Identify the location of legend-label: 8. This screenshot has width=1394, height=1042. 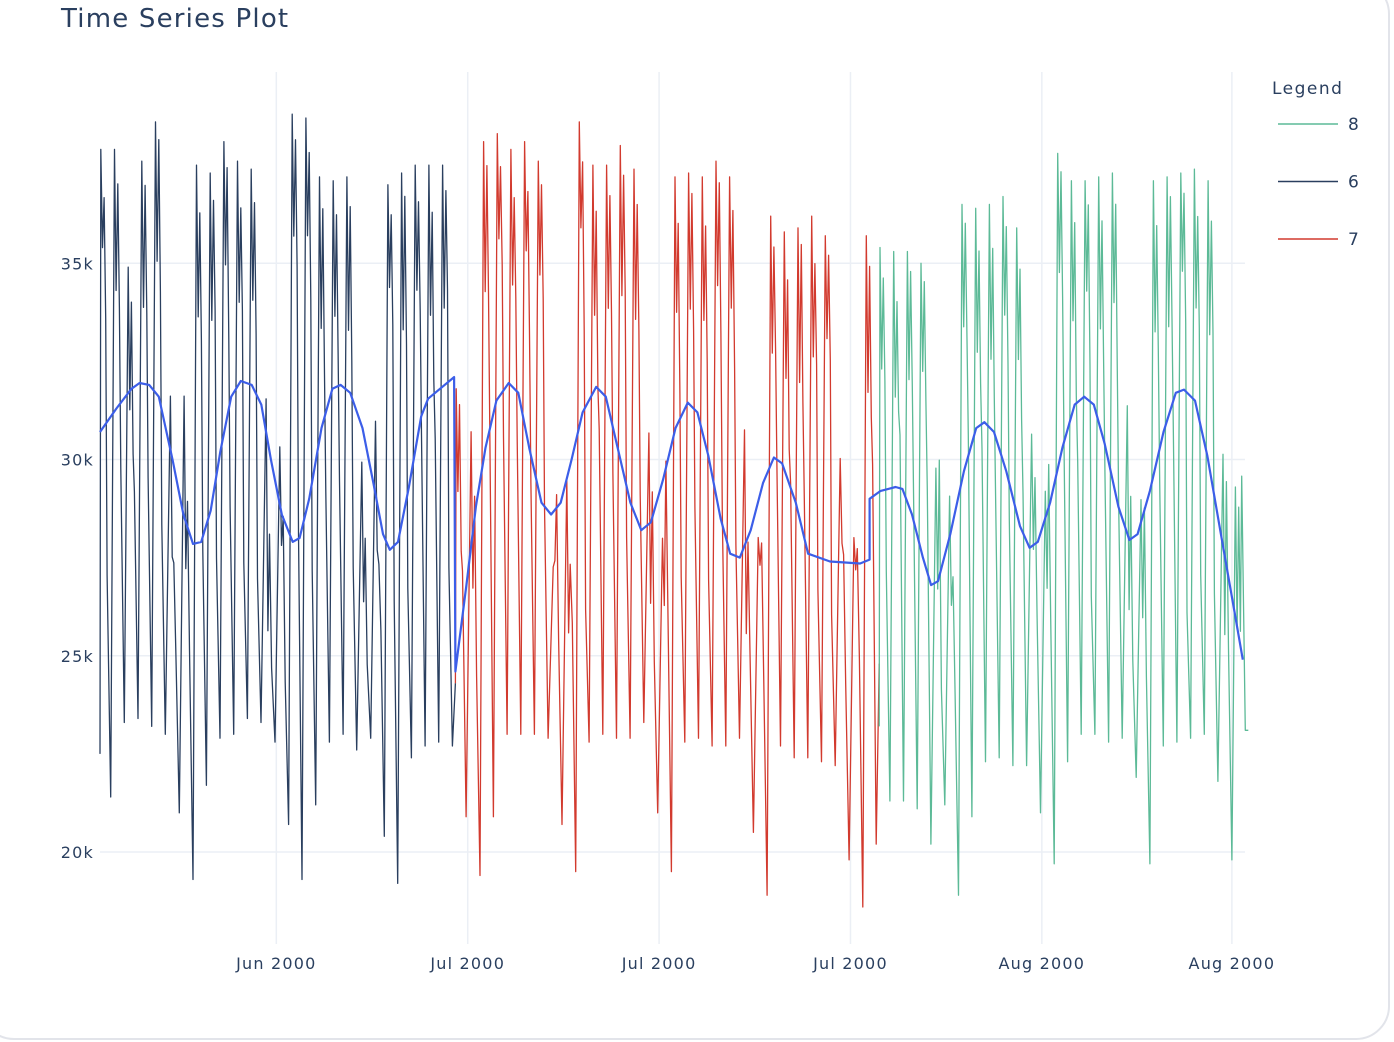
(1353, 125).